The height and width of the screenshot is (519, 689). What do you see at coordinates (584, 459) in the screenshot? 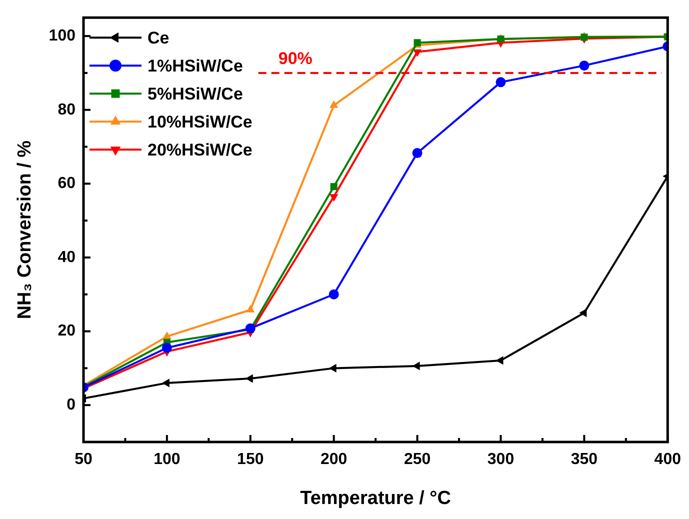
I see `x-tick-label: 350` at bounding box center [584, 459].